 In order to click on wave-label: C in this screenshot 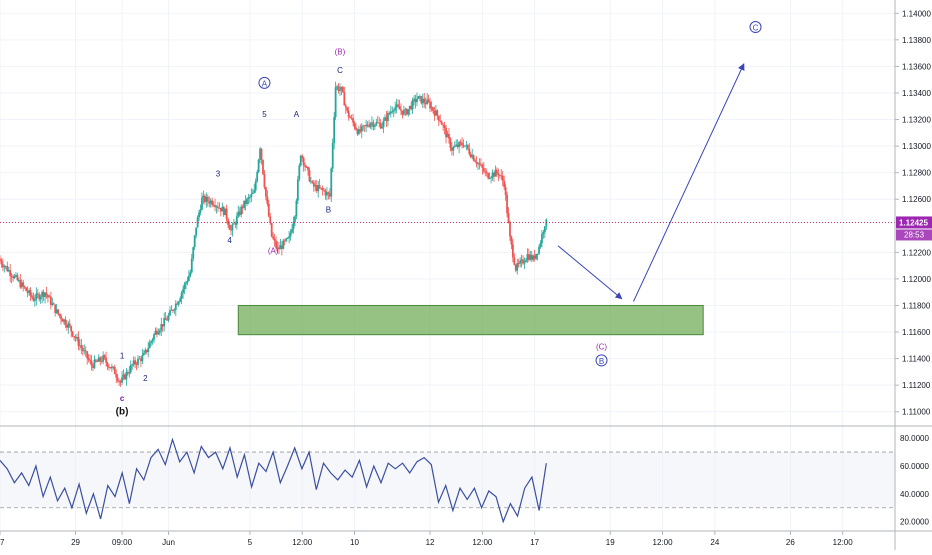, I will do `click(340, 70)`.